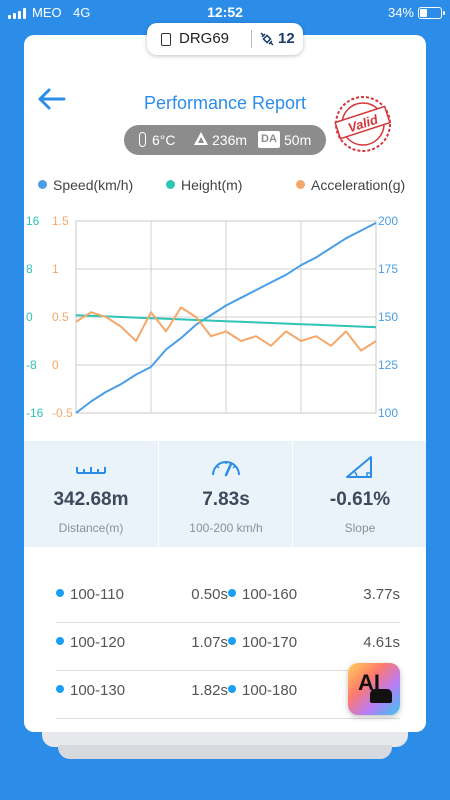 This screenshot has height=800, width=450. I want to click on distance-value: 342.68m, so click(91, 499).